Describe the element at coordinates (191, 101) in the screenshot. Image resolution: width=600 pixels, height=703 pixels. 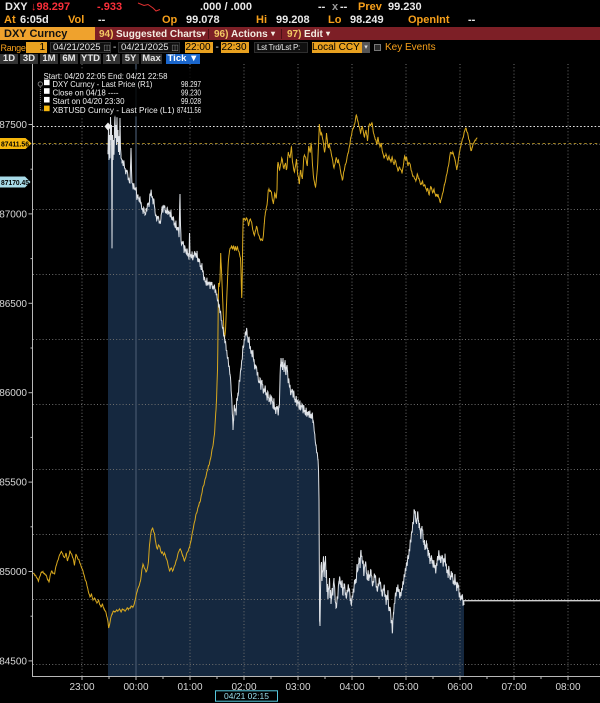
I see `svg-text: 99.028` at that location.